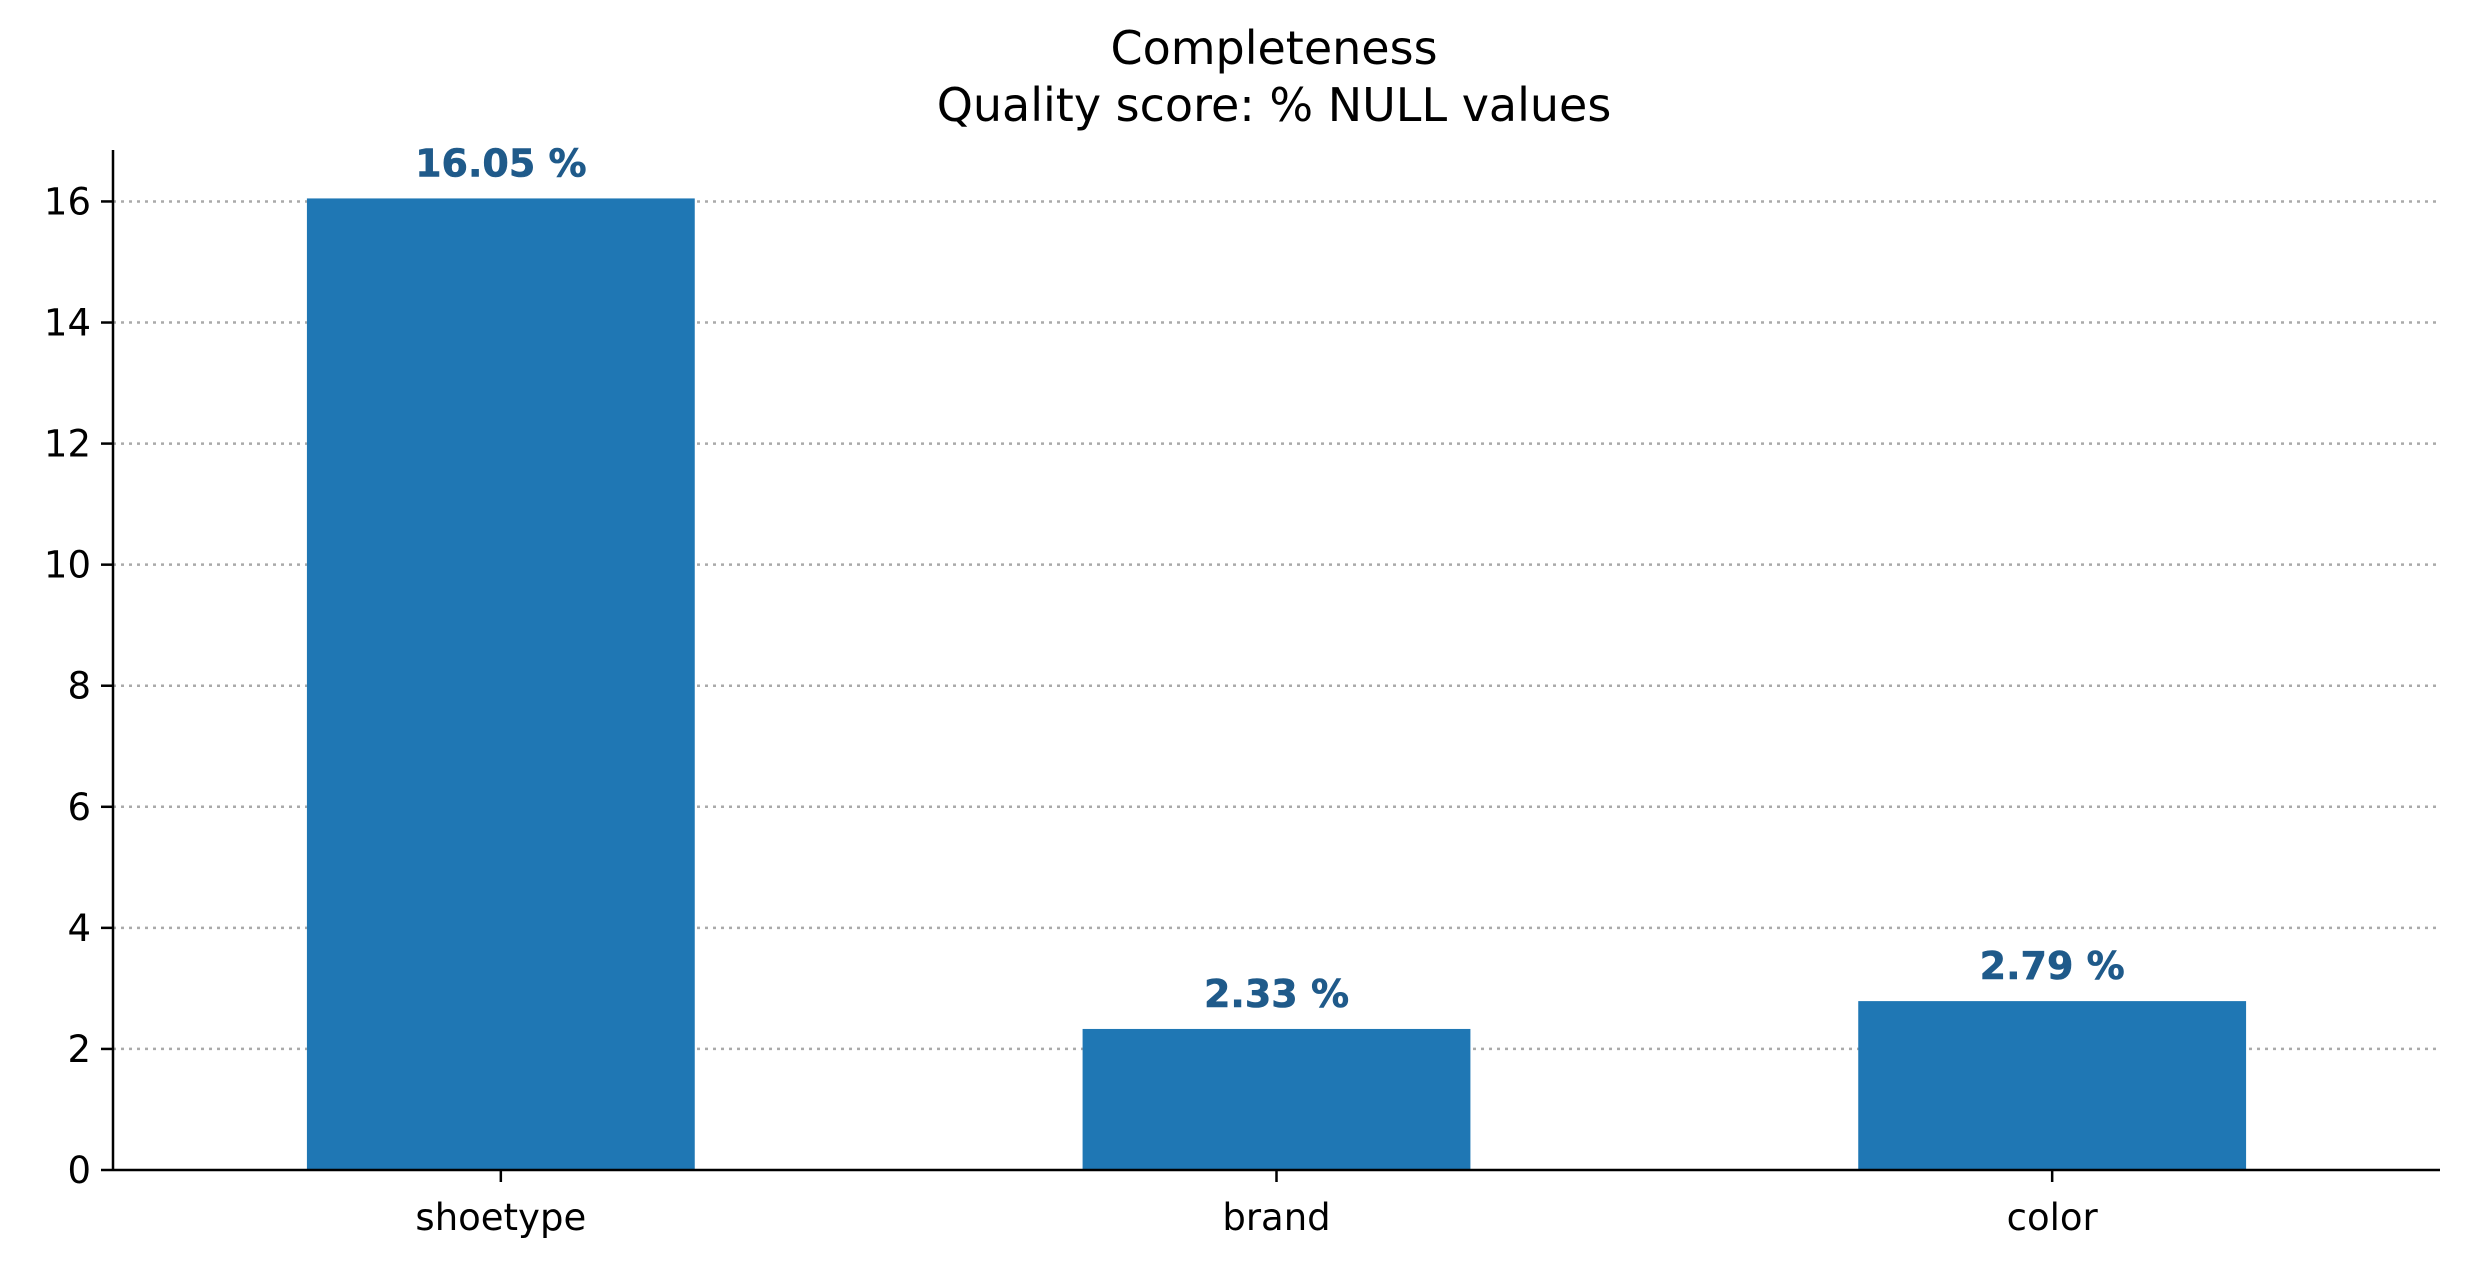  Describe the element at coordinates (2053, 1217) in the screenshot. I see `x-tick-label-color: color` at that location.